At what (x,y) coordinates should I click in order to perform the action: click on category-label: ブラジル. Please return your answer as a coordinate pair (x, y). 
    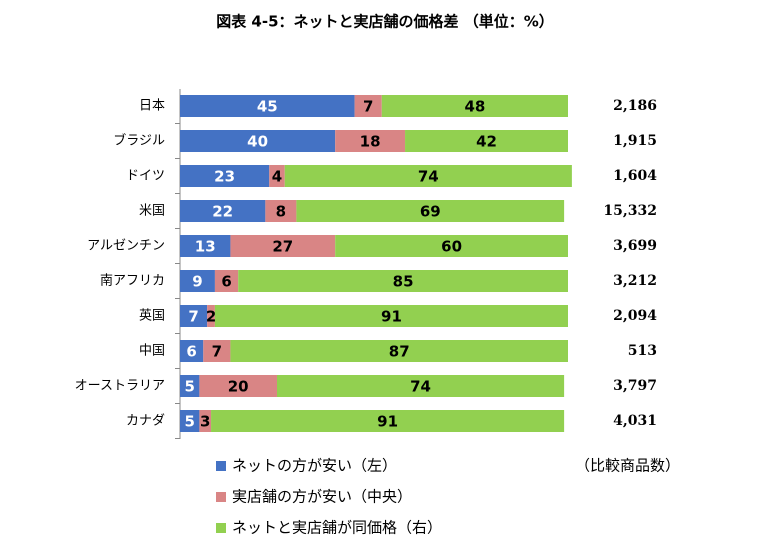
    Looking at the image, I should click on (139, 141).